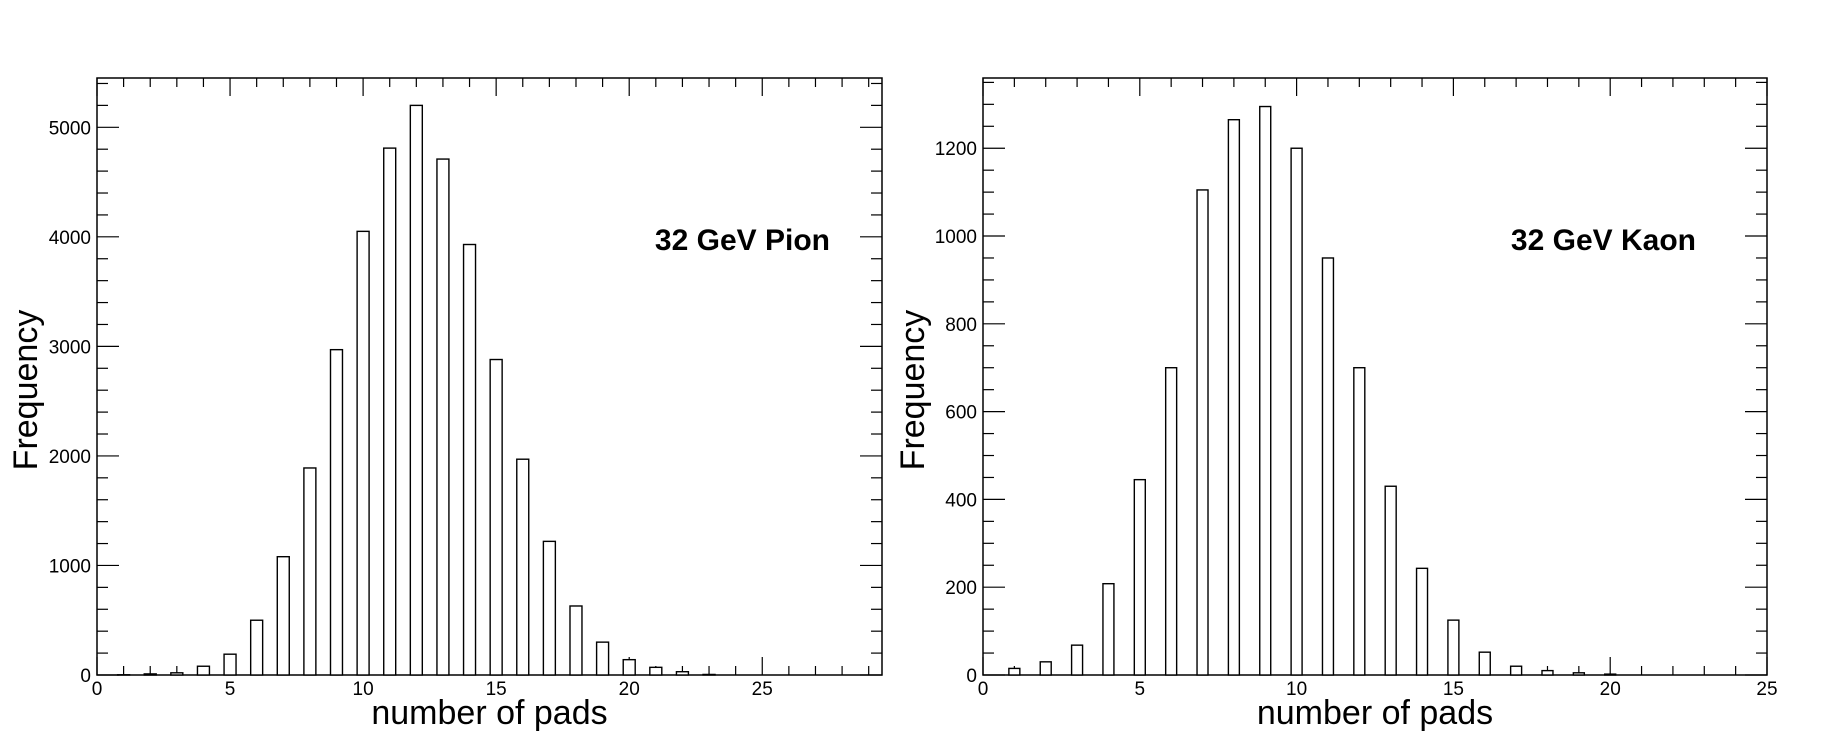  Describe the element at coordinates (961, 588) in the screenshot. I see `kaon-y-tick-label: 200` at that location.